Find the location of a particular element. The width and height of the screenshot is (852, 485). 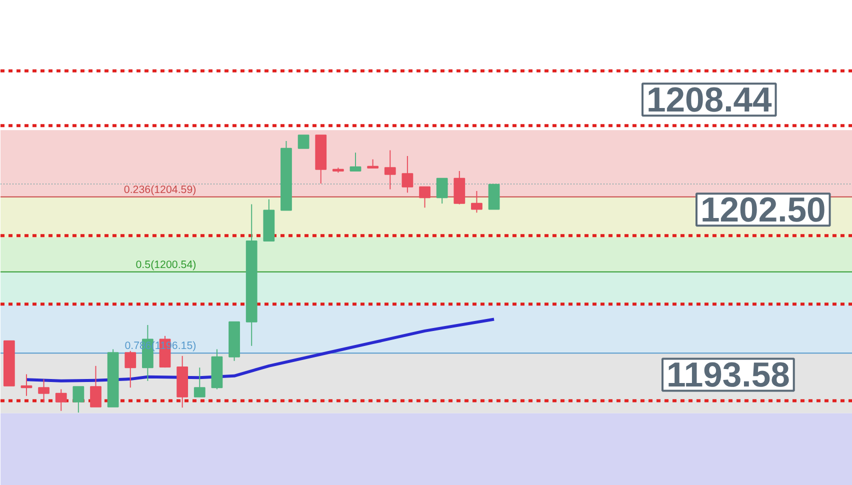

ref-line-label: 1202.50 is located at coordinates (763, 211).